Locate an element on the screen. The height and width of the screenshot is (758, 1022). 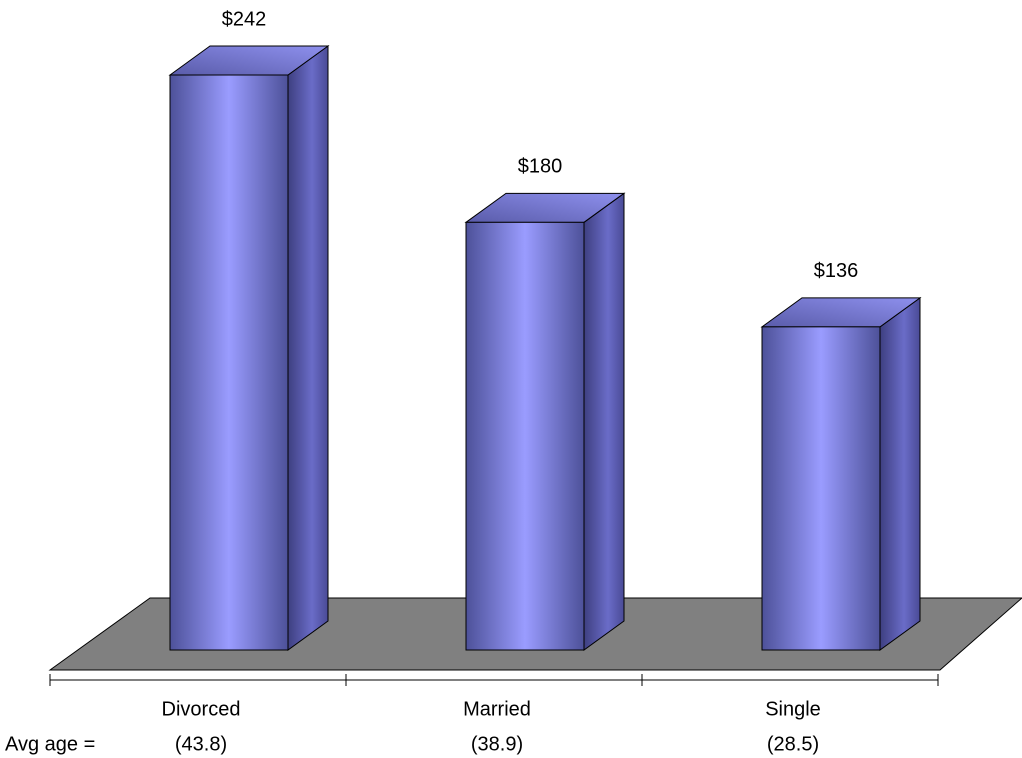
age-label: (38.9) is located at coordinates (497, 744).